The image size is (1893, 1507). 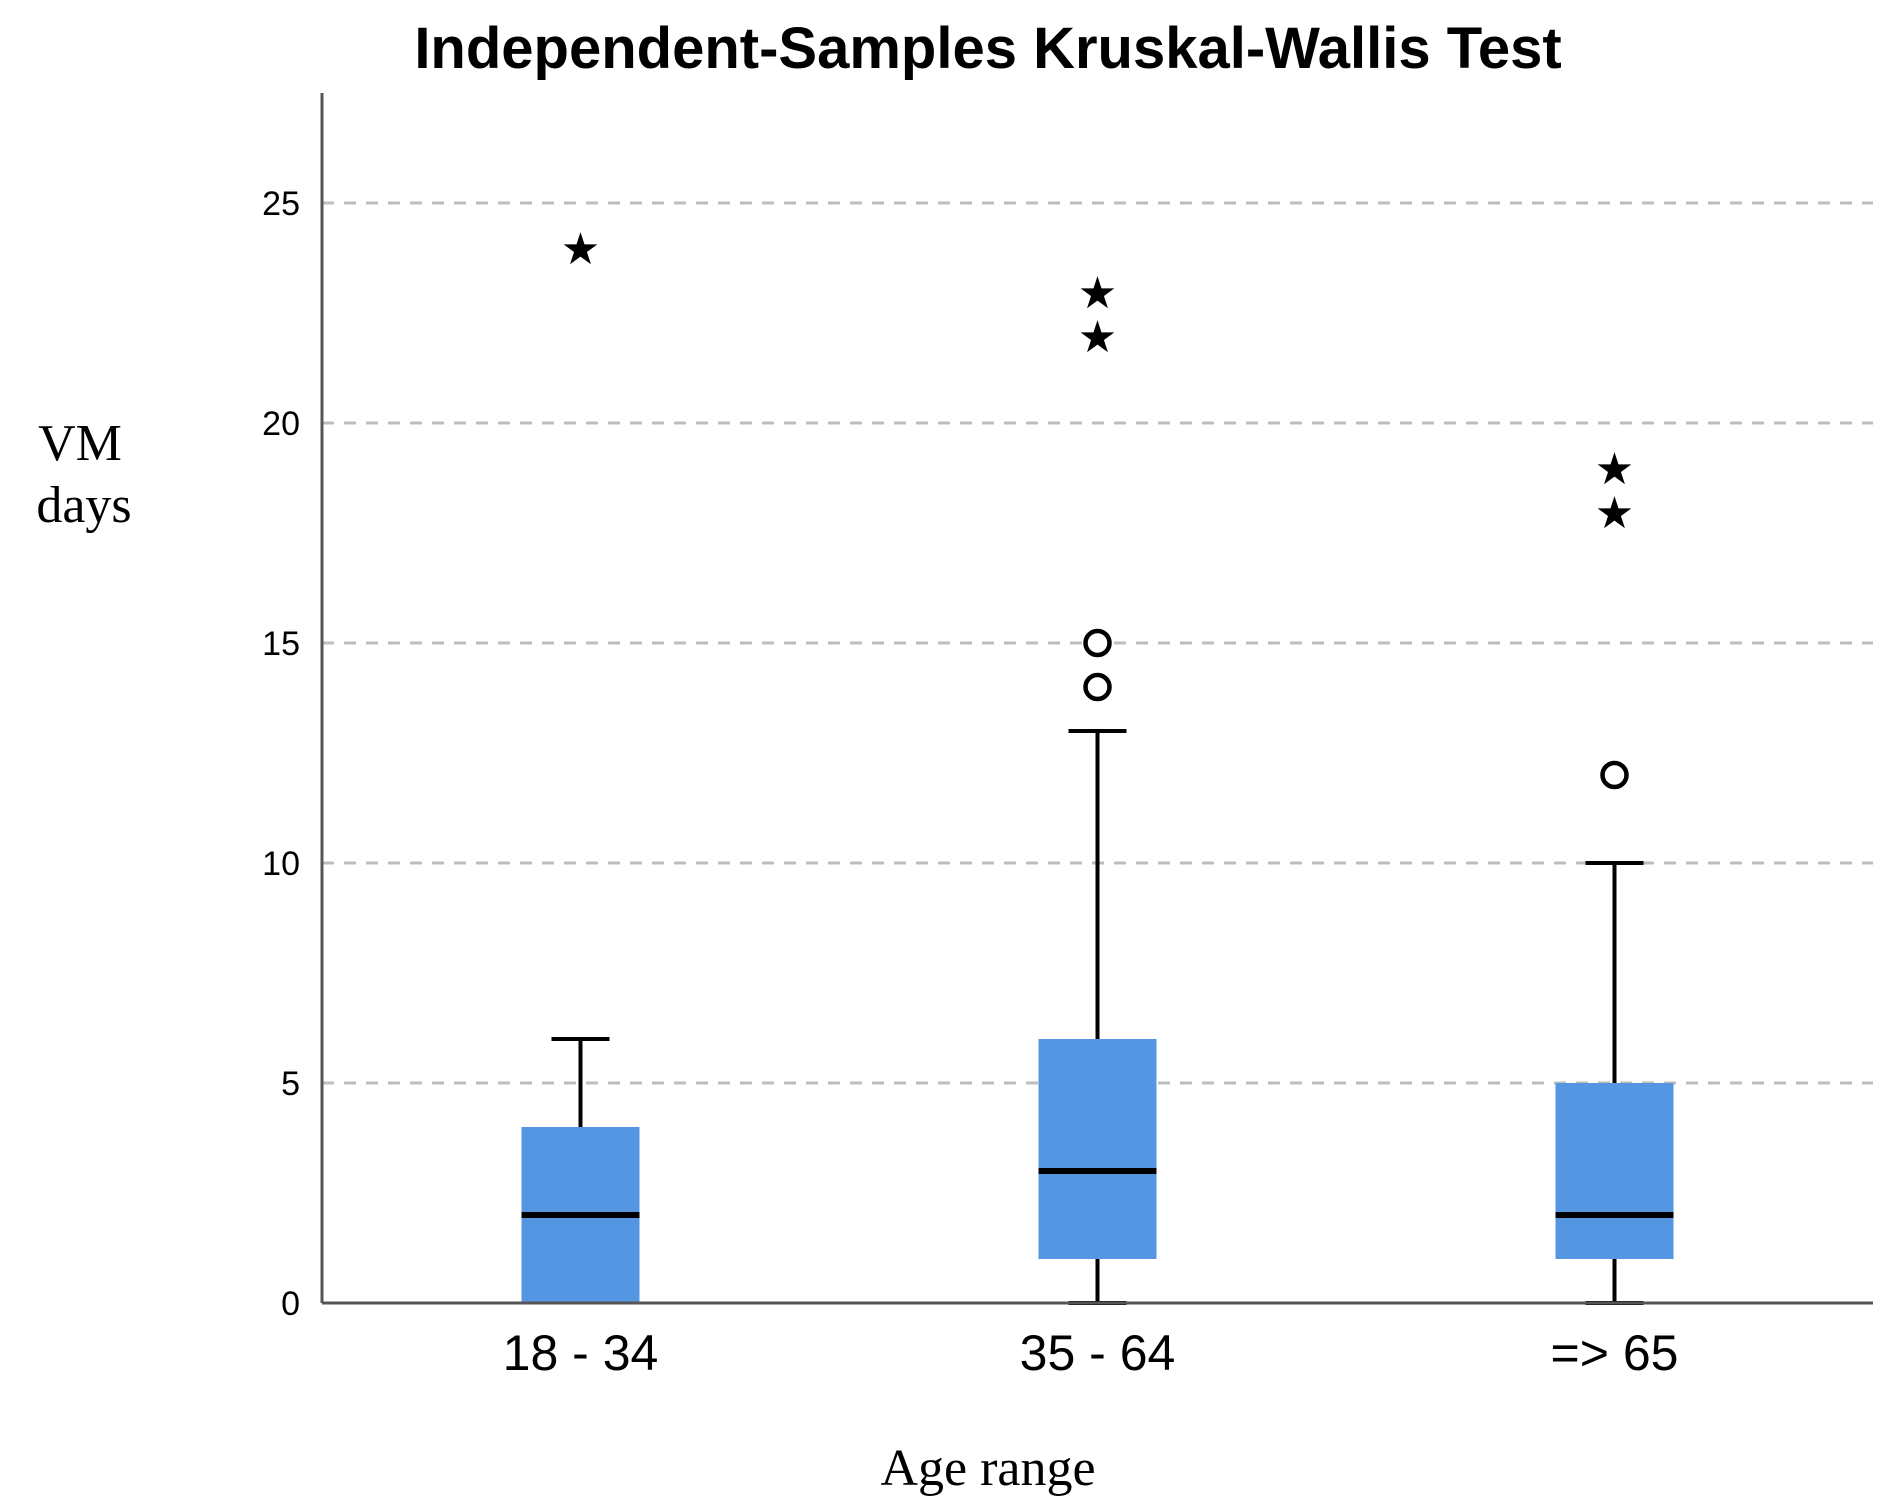 What do you see at coordinates (281, 424) in the screenshot?
I see `y-tick-label-20: 20` at bounding box center [281, 424].